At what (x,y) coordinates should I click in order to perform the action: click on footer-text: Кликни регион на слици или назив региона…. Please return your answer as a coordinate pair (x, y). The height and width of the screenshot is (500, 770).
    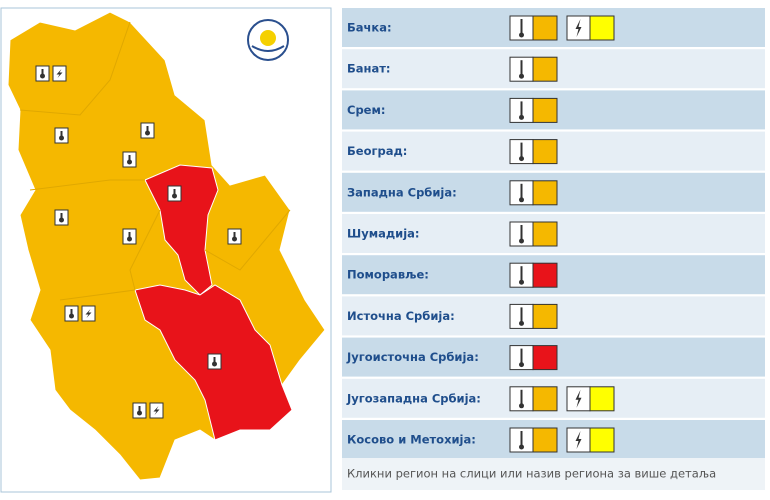
    Looking at the image, I should click on (531, 474).